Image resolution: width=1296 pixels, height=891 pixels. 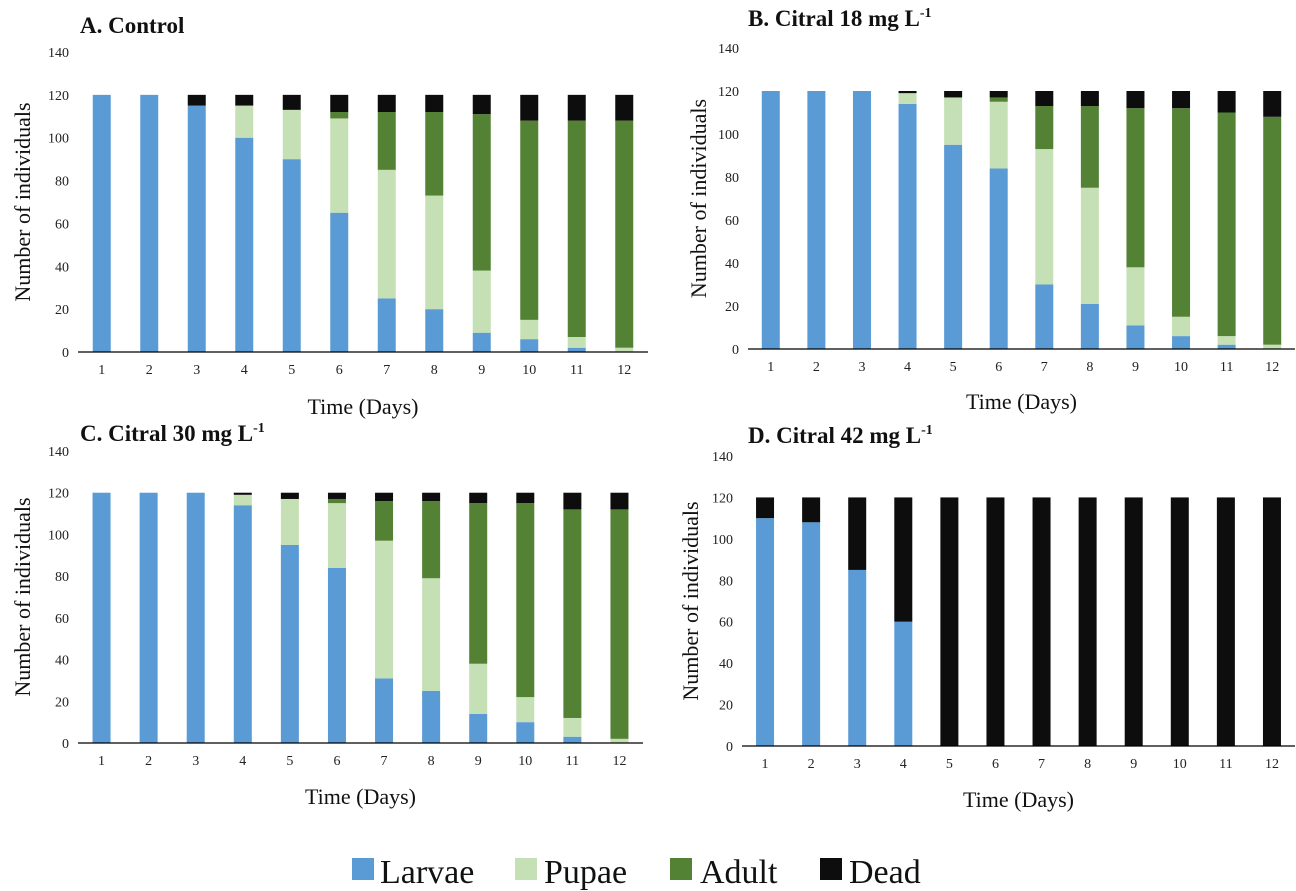 What do you see at coordinates (149, 370) in the screenshot?
I see `x-tick-label: 2` at bounding box center [149, 370].